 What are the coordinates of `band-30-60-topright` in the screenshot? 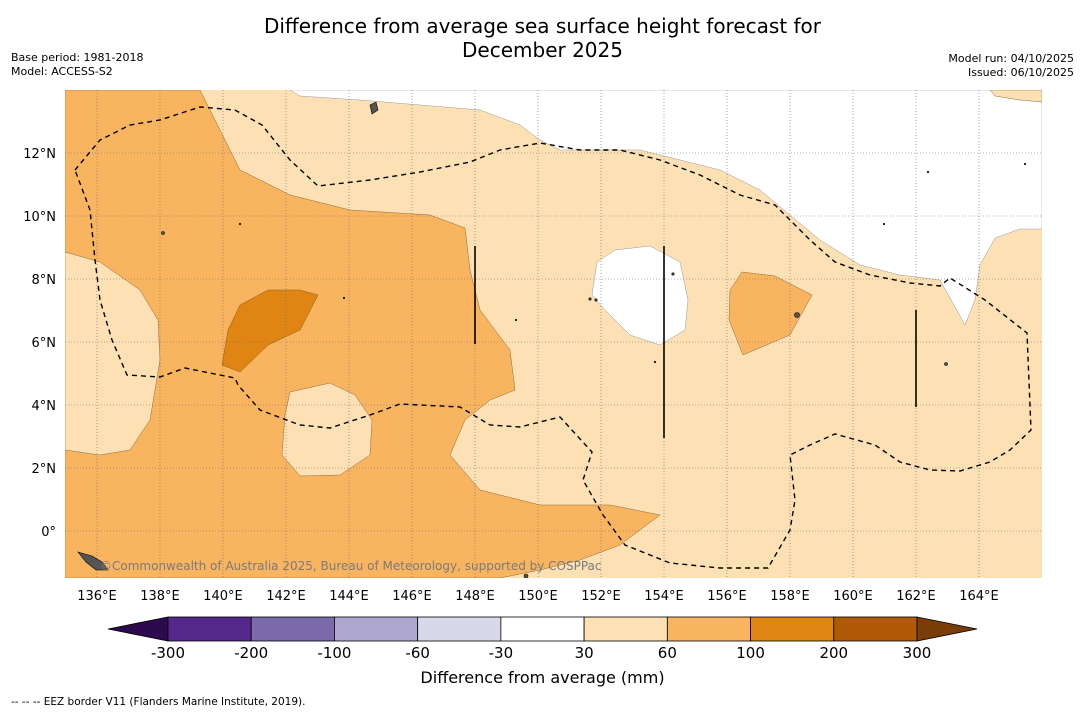 It's located at (1015, 96).